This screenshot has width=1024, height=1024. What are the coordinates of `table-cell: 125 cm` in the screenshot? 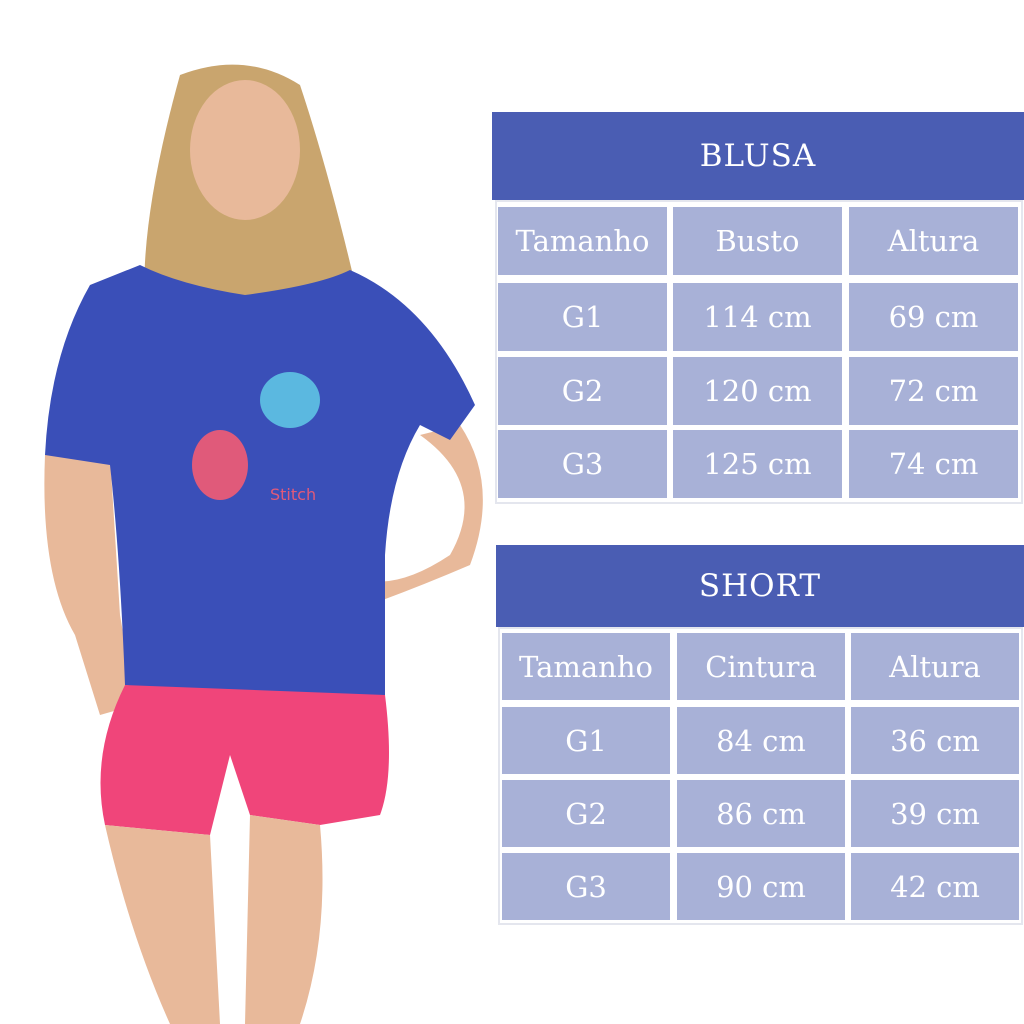 It's located at (757, 464).